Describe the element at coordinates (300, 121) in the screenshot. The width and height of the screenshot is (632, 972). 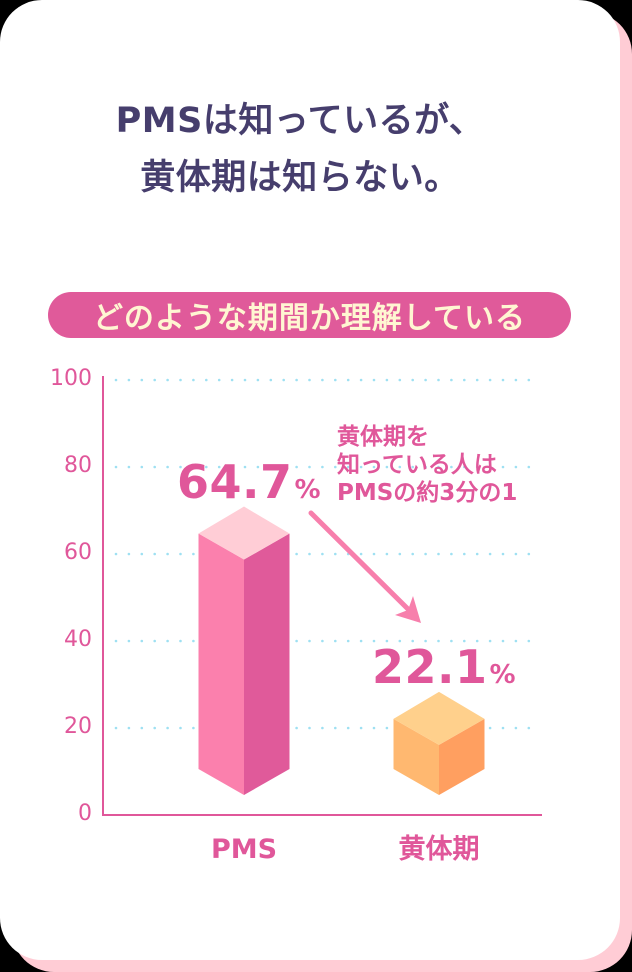
I see `headline-line-1: PMSは知っているが、` at that location.